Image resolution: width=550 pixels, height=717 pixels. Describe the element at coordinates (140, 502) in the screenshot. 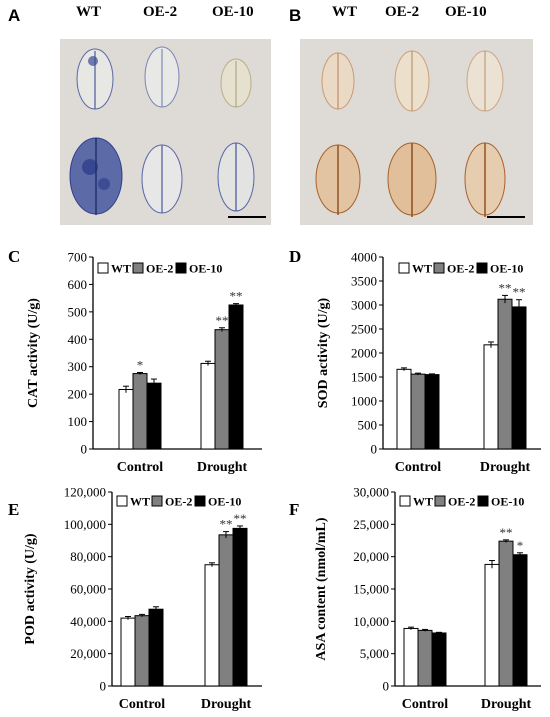

I see `legend-label-e-wt: WT` at that location.